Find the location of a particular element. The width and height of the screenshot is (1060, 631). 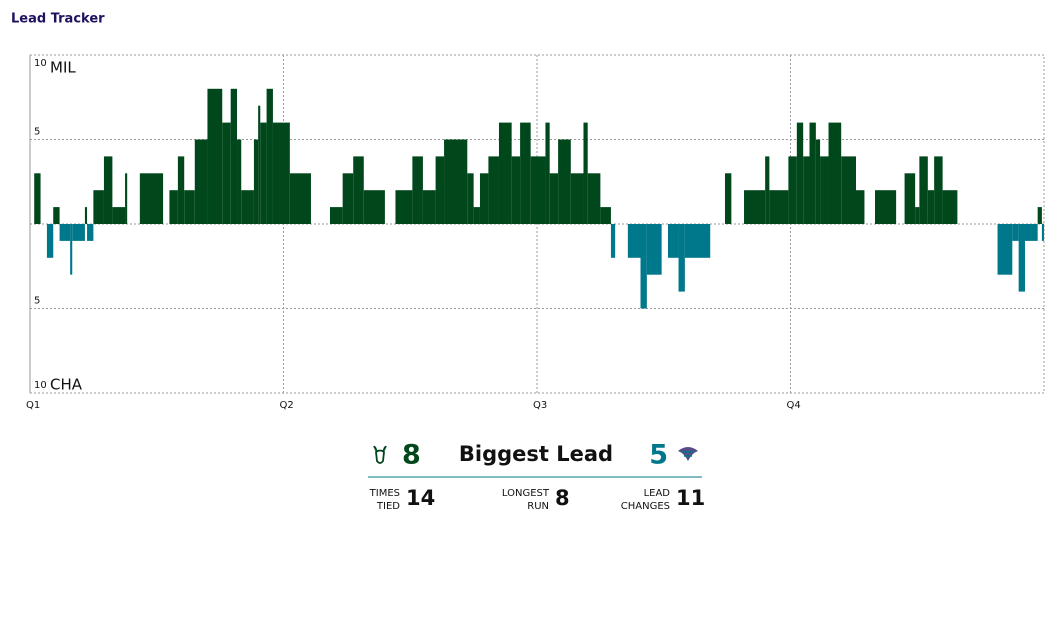

x-tick-label: Q2 is located at coordinates (287, 405).